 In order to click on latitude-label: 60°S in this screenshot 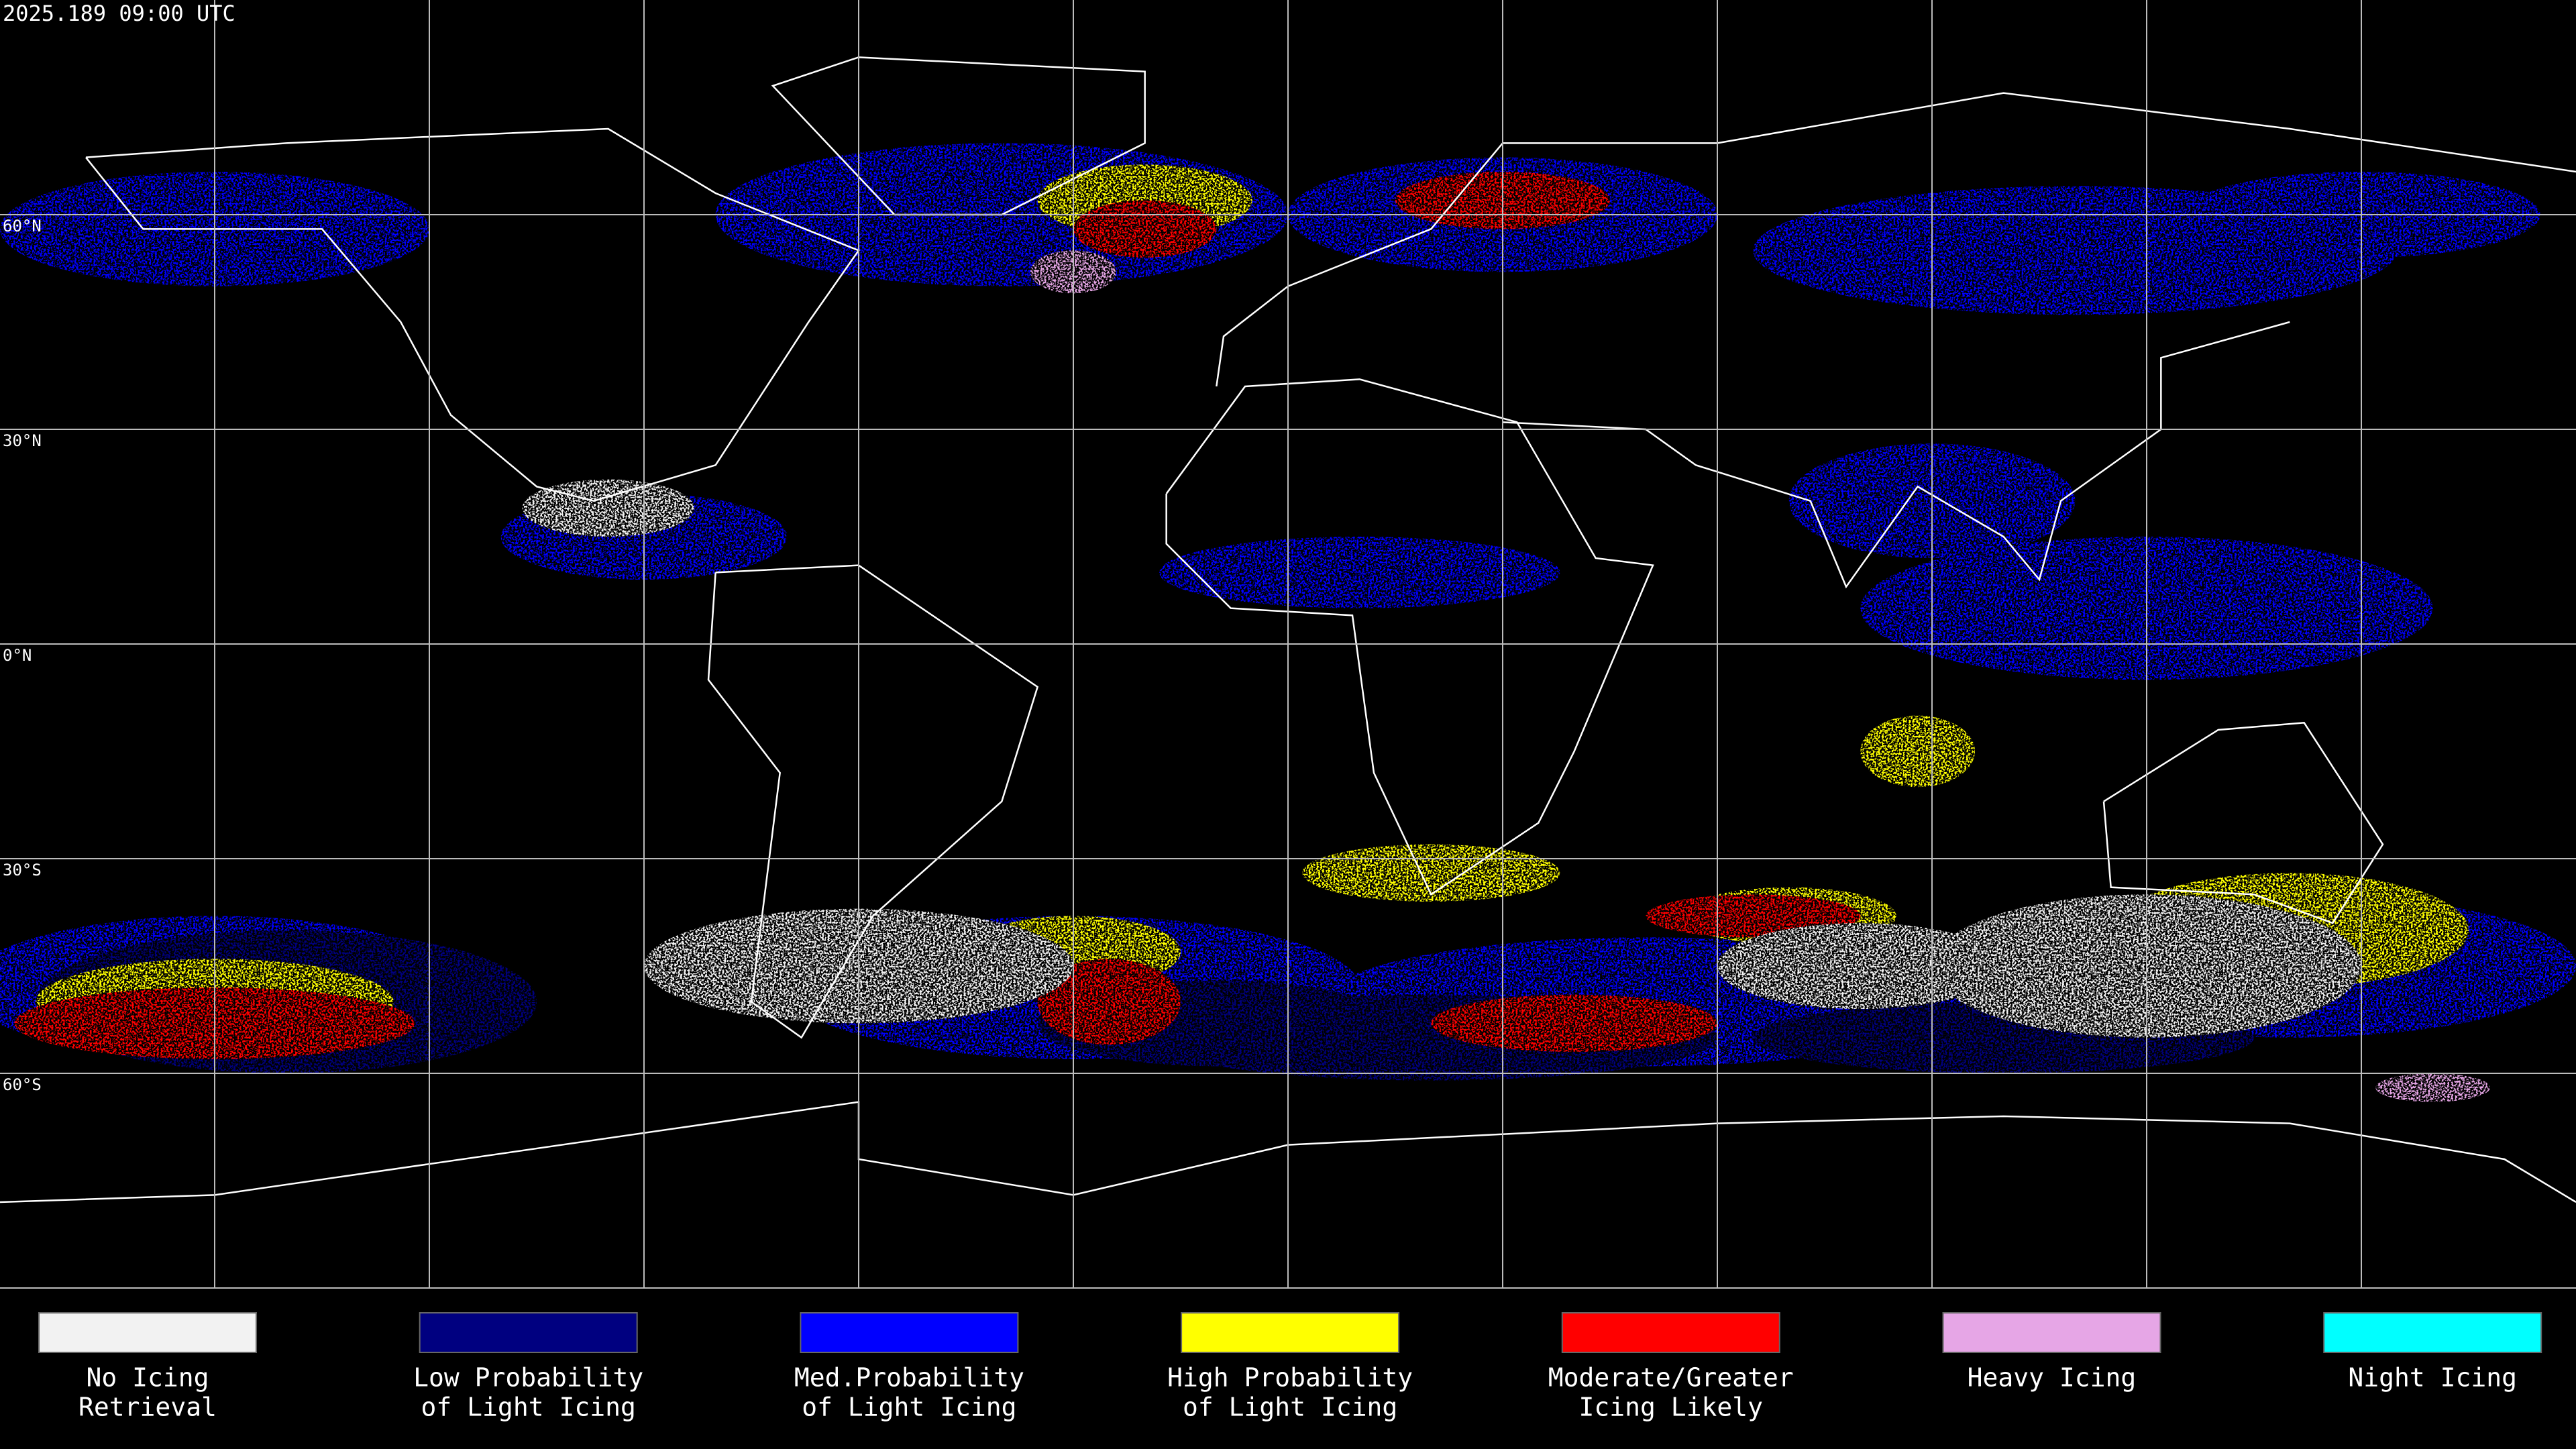, I will do `click(22, 1084)`.